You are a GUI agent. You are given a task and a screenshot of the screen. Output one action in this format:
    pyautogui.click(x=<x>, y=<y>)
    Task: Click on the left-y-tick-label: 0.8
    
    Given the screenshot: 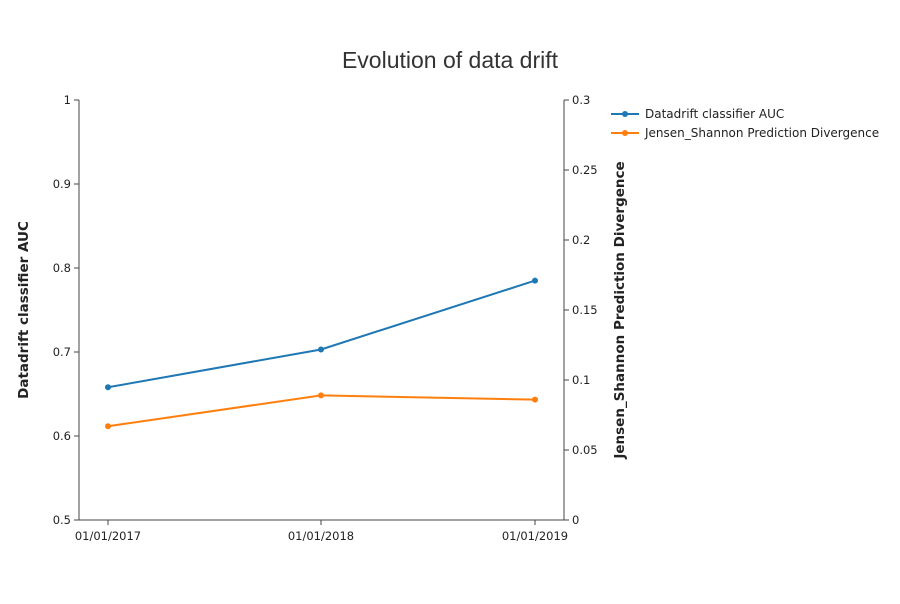 What is the action you would take?
    pyautogui.click(x=62, y=268)
    